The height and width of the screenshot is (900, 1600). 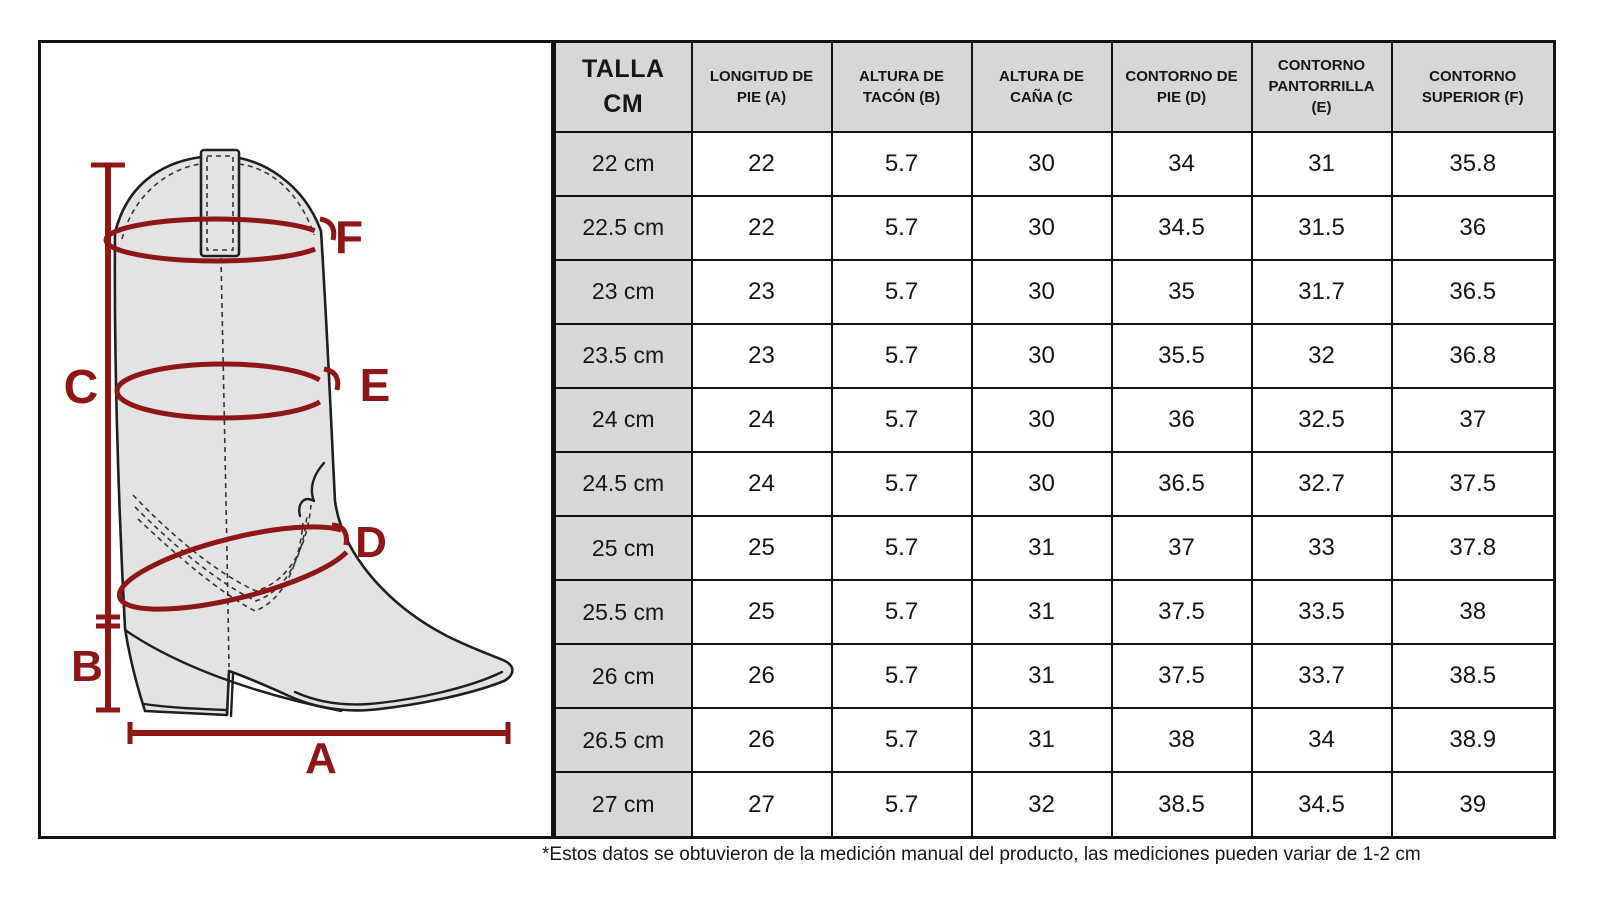 What do you see at coordinates (81, 387) in the screenshot?
I see `measurement-label-C: C` at bounding box center [81, 387].